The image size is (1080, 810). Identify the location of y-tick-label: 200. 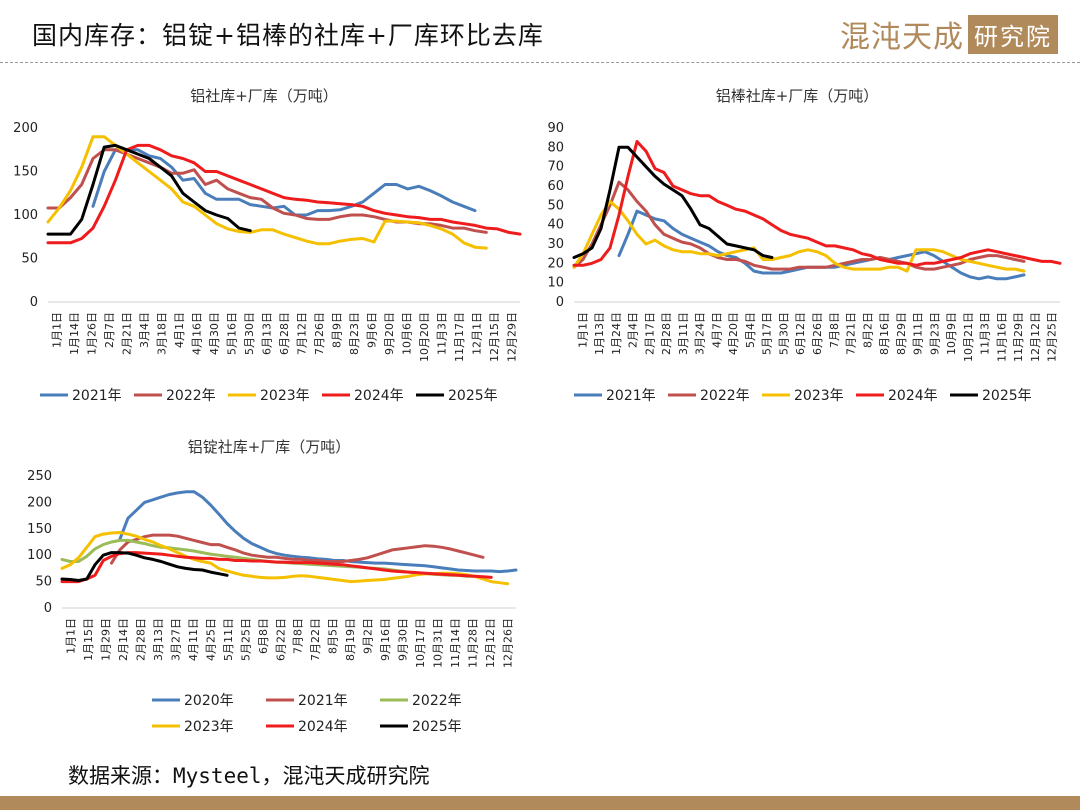
(25, 128).